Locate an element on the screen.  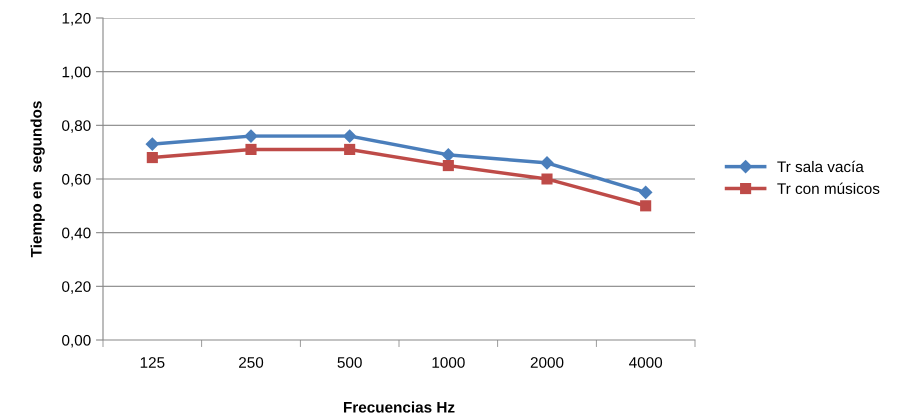
x-tick-label: 2000 is located at coordinates (547, 362).